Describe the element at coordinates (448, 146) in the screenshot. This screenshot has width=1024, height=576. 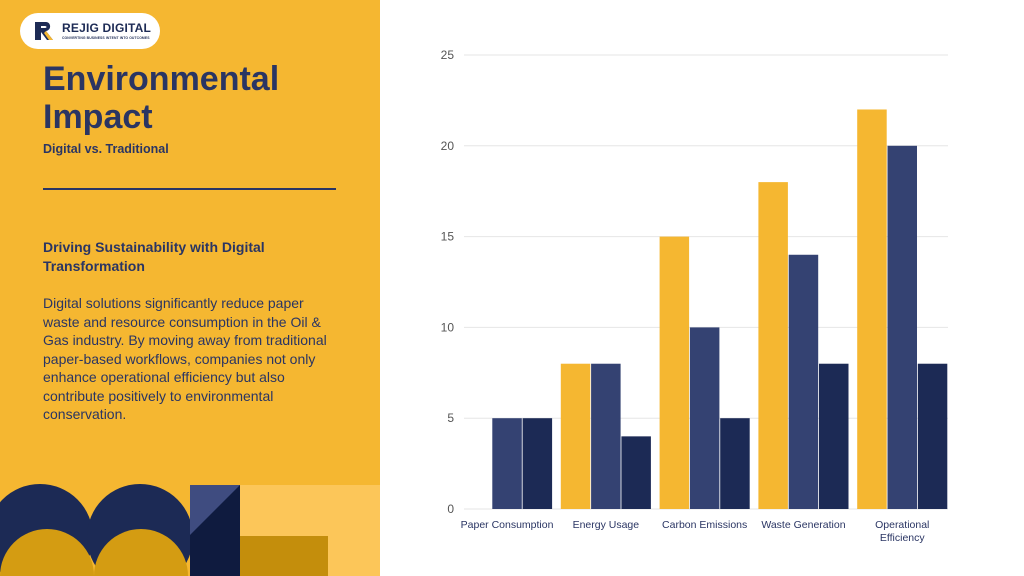
I see `y-tick-label: 20` at that location.